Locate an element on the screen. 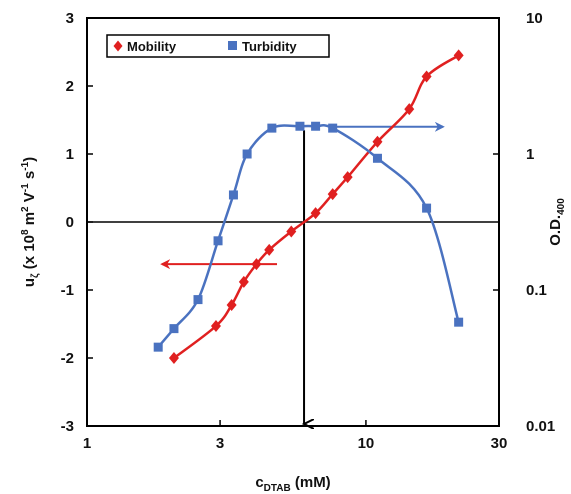 This screenshot has height=494, width=571. y-right-tick-label: 10 is located at coordinates (534, 18).